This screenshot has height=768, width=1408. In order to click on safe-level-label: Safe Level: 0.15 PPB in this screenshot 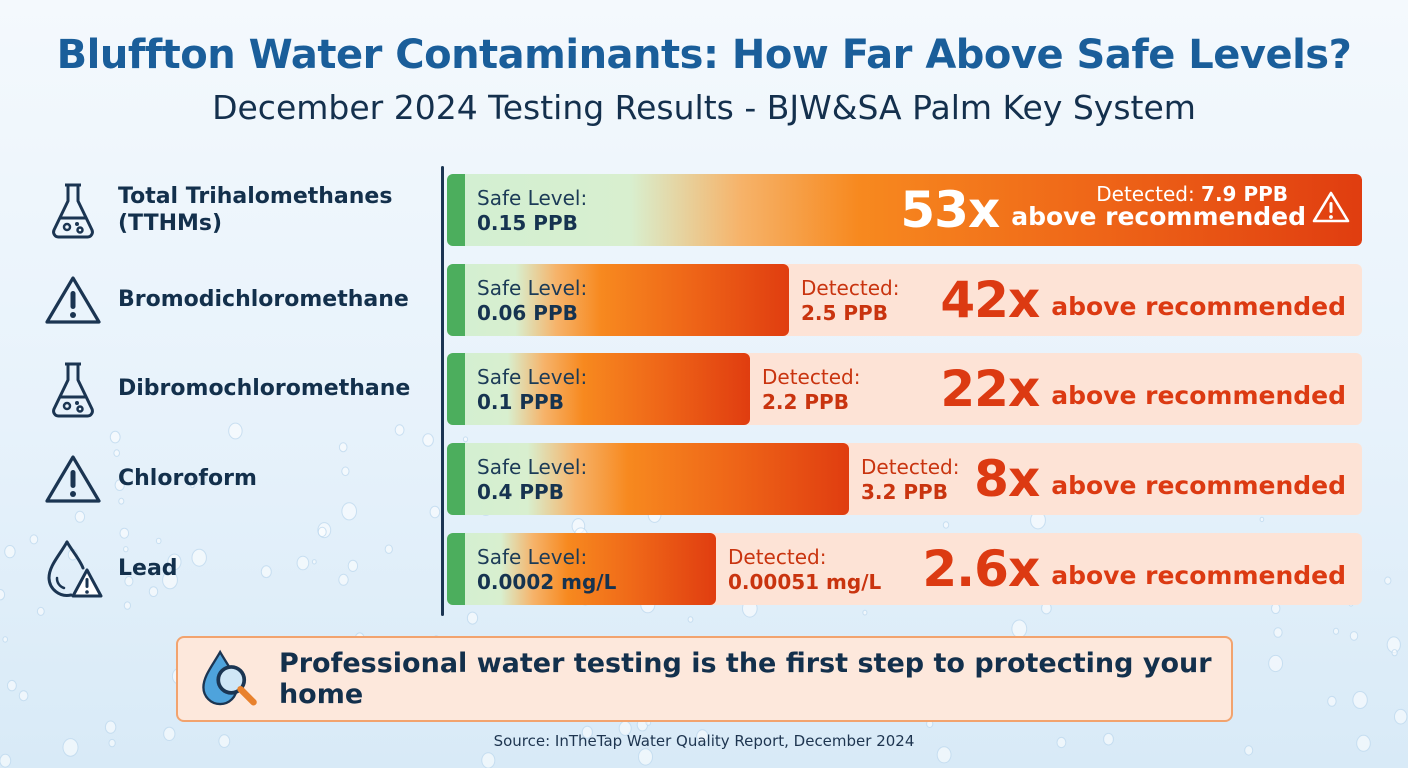, I will do `click(532, 210)`.